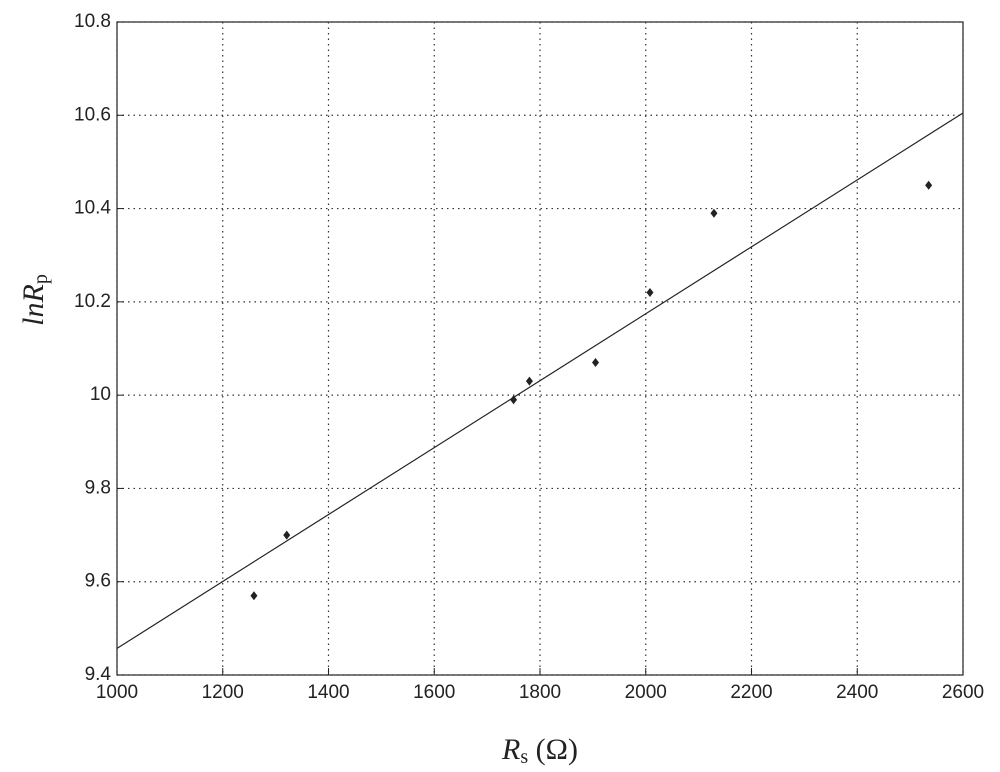  What do you see at coordinates (524, 757) in the screenshot?
I see `x-label-sub: s` at bounding box center [524, 757].